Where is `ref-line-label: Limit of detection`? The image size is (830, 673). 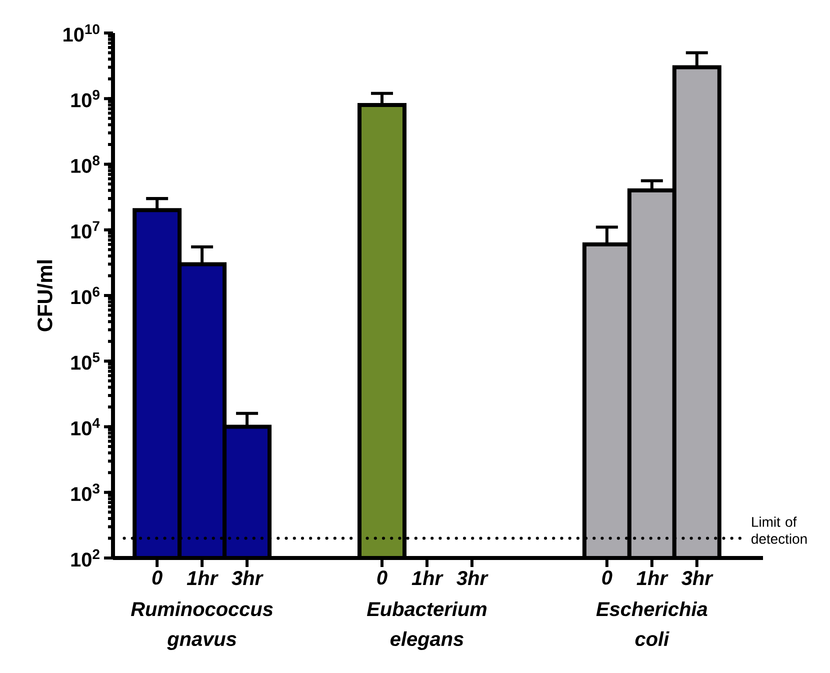 ref-line-label: Limit of detection is located at coordinates (779, 530).